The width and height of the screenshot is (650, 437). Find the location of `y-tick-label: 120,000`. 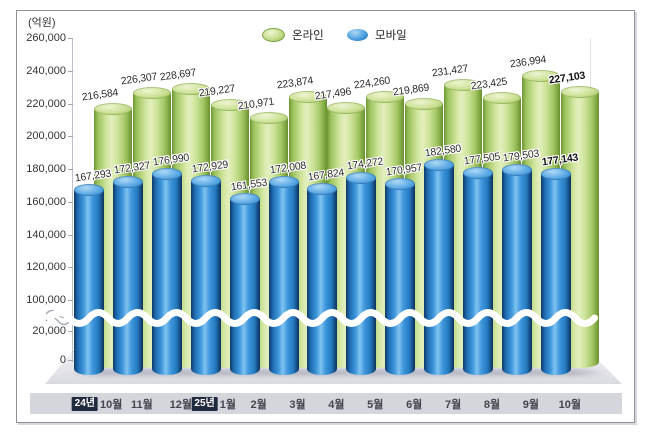

y-tick-label: 120,000 is located at coordinates (46, 267).